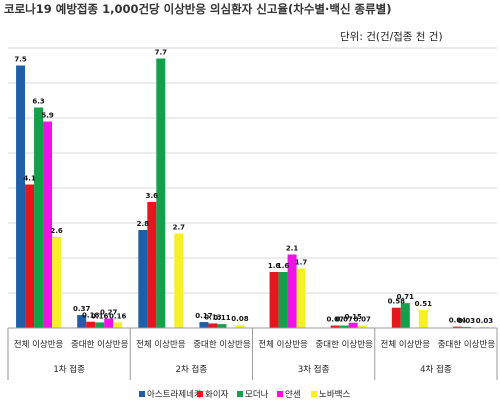  What do you see at coordinates (257, 395) in the screenshot?
I see `legend-label: 모더나` at bounding box center [257, 395].